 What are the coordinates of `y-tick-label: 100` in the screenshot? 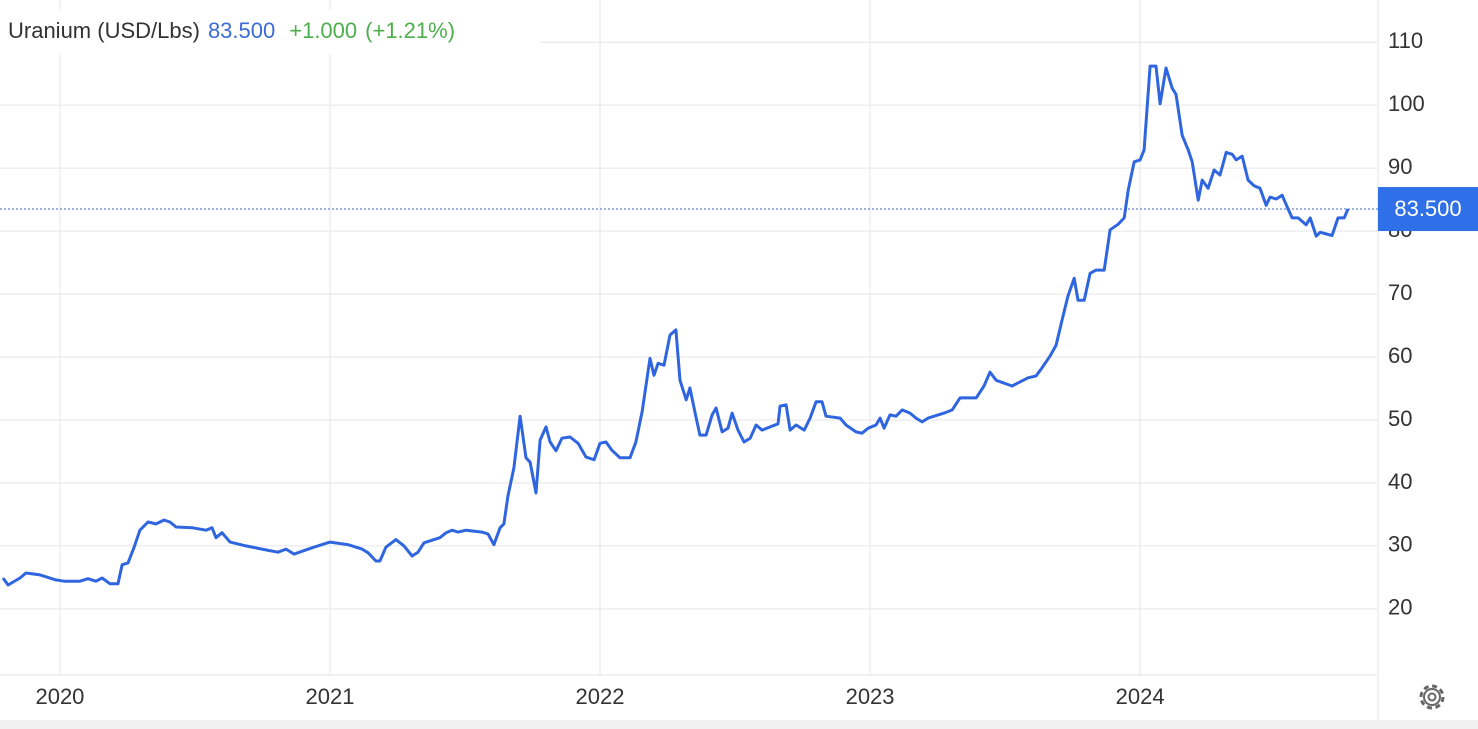 It's located at (1406, 103).